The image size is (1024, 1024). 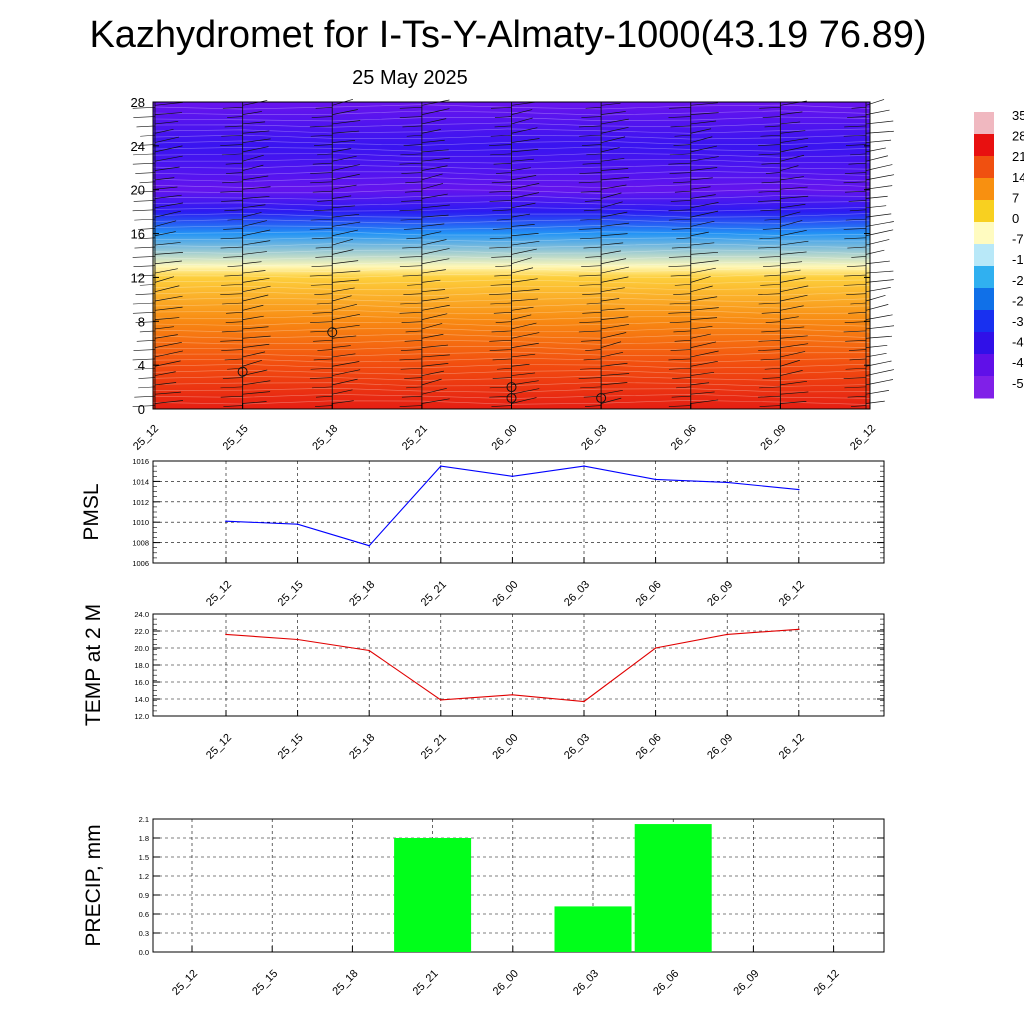 I want to click on x-tick-label: 25_21, so click(x=426, y=983).